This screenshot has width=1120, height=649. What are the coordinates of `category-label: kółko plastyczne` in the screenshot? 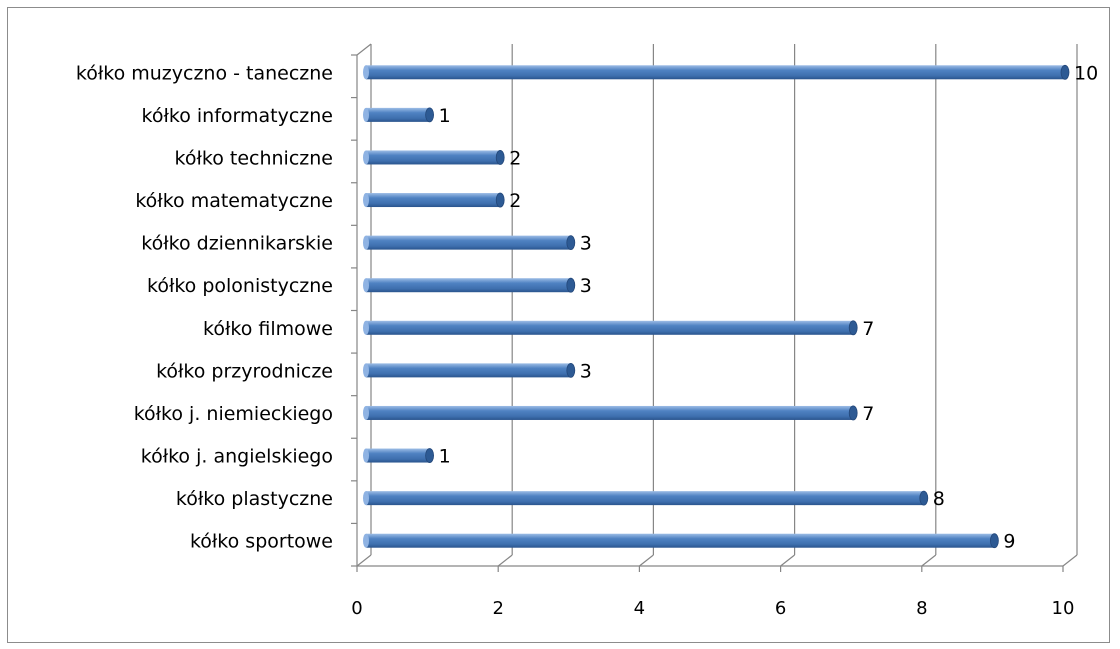 It's located at (254, 499).